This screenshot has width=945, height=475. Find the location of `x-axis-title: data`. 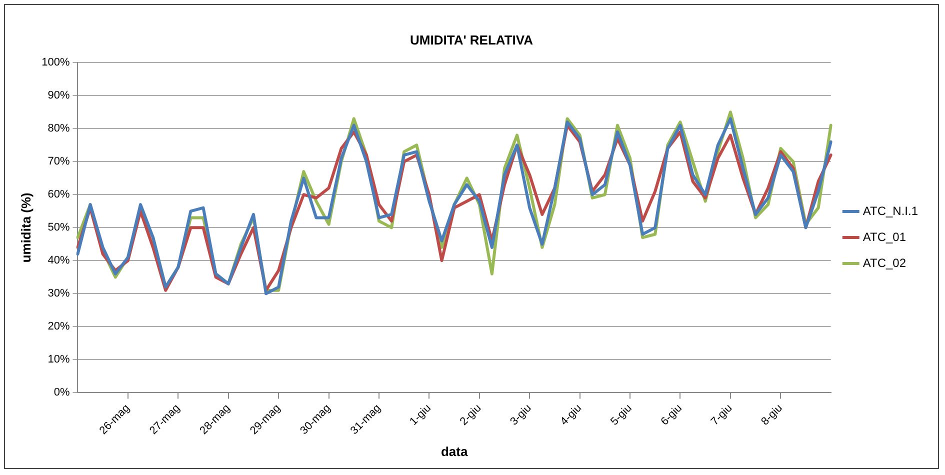

x-axis-title: data is located at coordinates (454, 451).